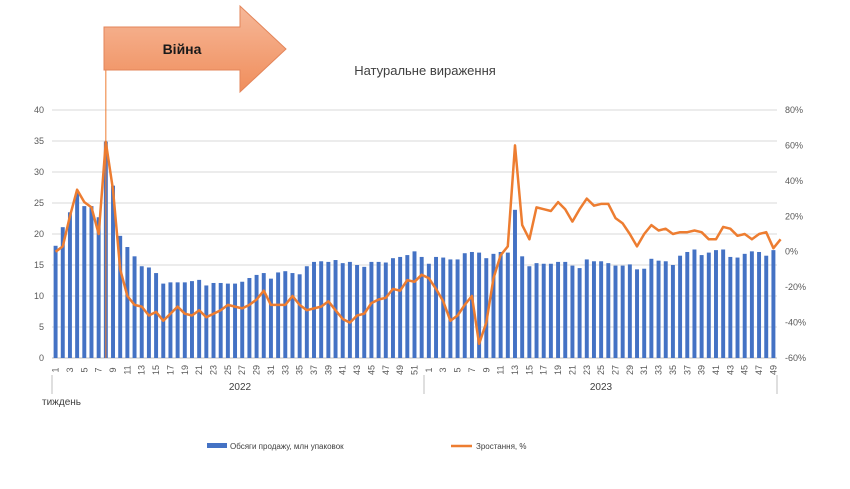 The width and height of the screenshot is (850, 489). What do you see at coordinates (56, 369) in the screenshot?
I see `x-axis-tick-label: 1` at bounding box center [56, 369].